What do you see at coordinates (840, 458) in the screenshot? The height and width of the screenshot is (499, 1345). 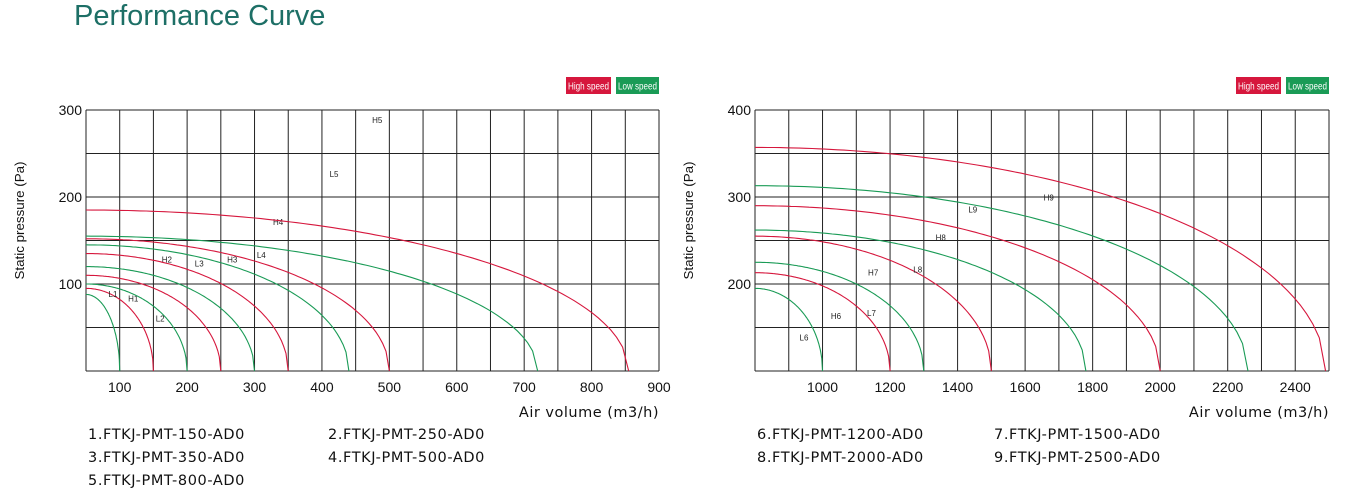 I see `model-label: 8.FTKJ-PMT-2000-AD0` at bounding box center [840, 458].